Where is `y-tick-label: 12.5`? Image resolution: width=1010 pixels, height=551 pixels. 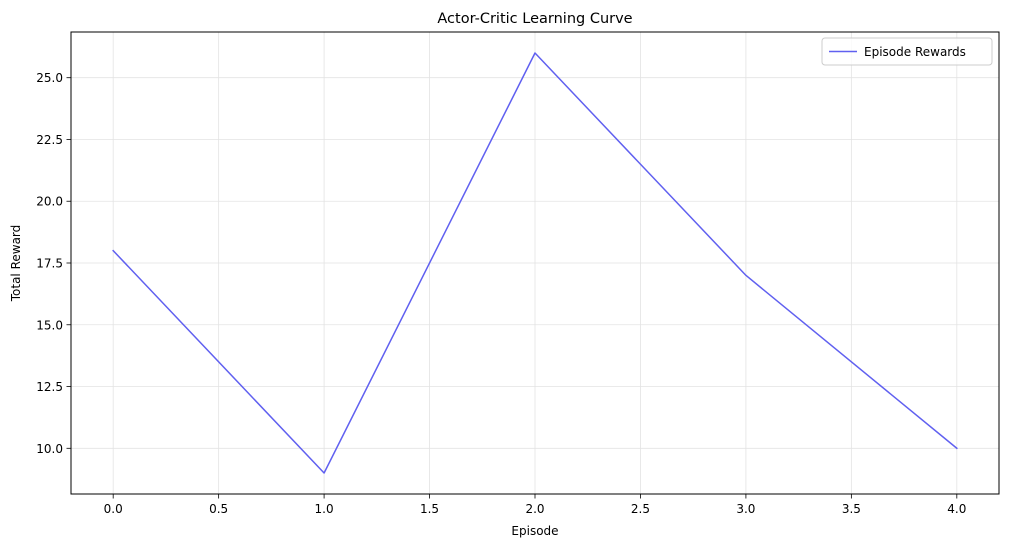 y-tick-label: 12.5 is located at coordinates (49, 387).